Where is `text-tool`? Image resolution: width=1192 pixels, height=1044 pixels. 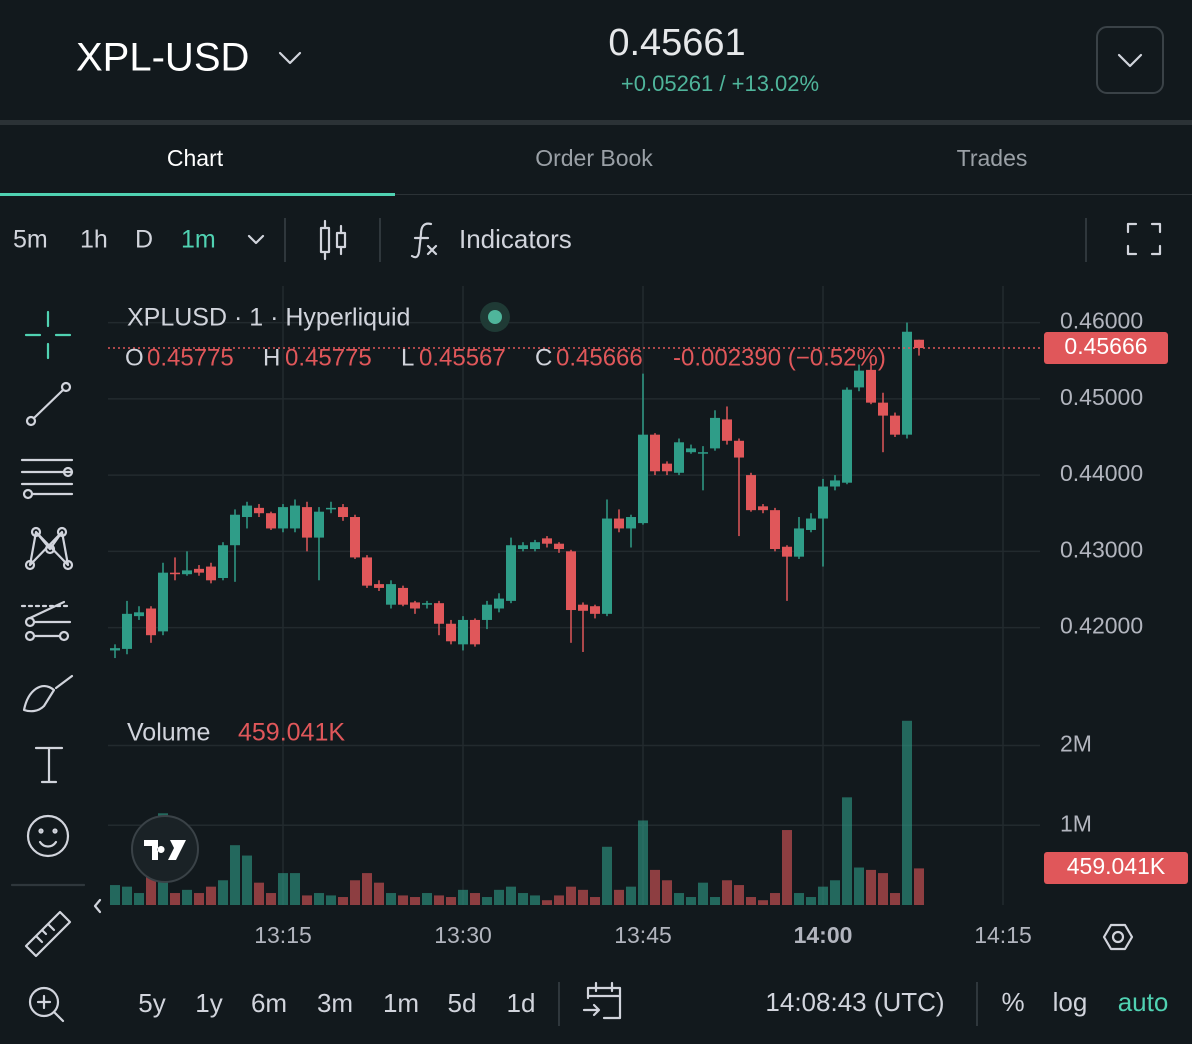
text-tool is located at coordinates (49, 765).